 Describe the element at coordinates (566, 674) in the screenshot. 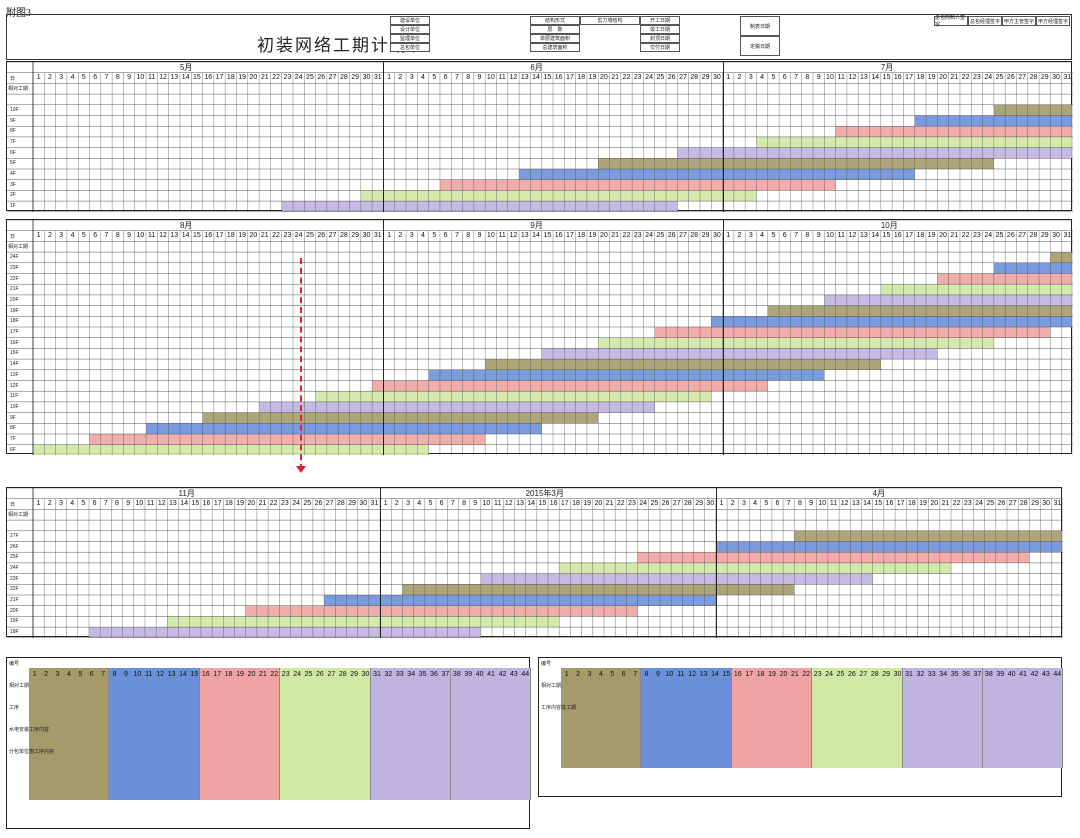

I see `legend-day: 1` at that location.